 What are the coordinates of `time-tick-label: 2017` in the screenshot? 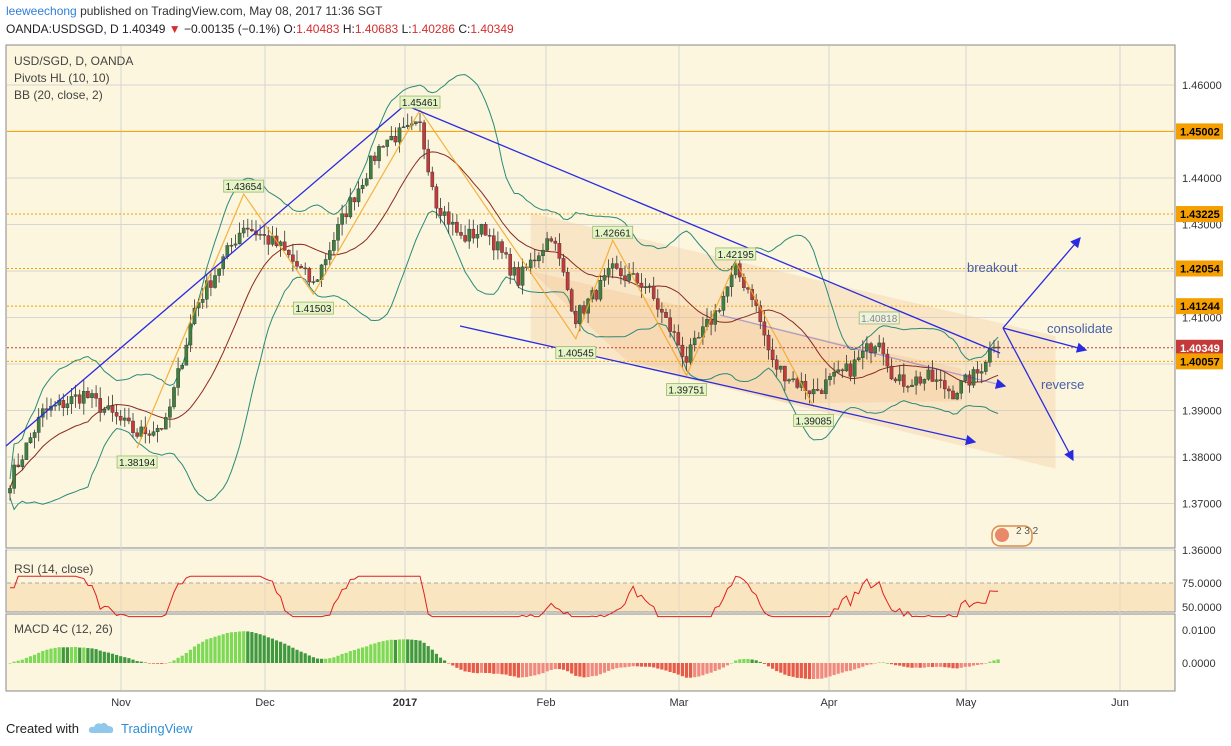 It's located at (405, 703).